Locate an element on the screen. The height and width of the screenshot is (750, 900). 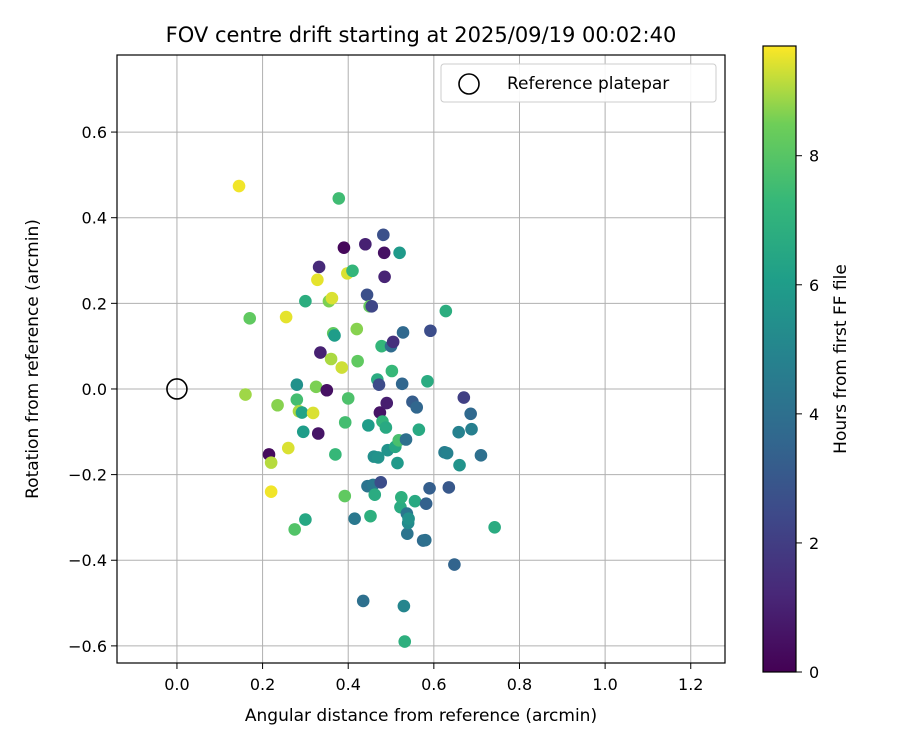
colorbar-ticks: 0 2 4 6 8 is located at coordinates (807, 414).